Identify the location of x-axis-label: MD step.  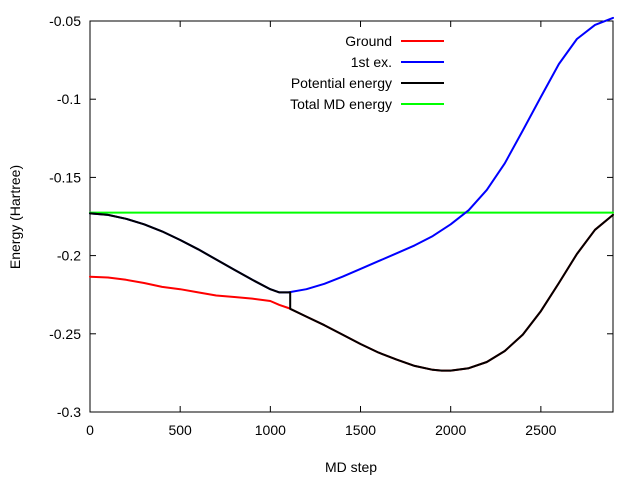
(351, 467).